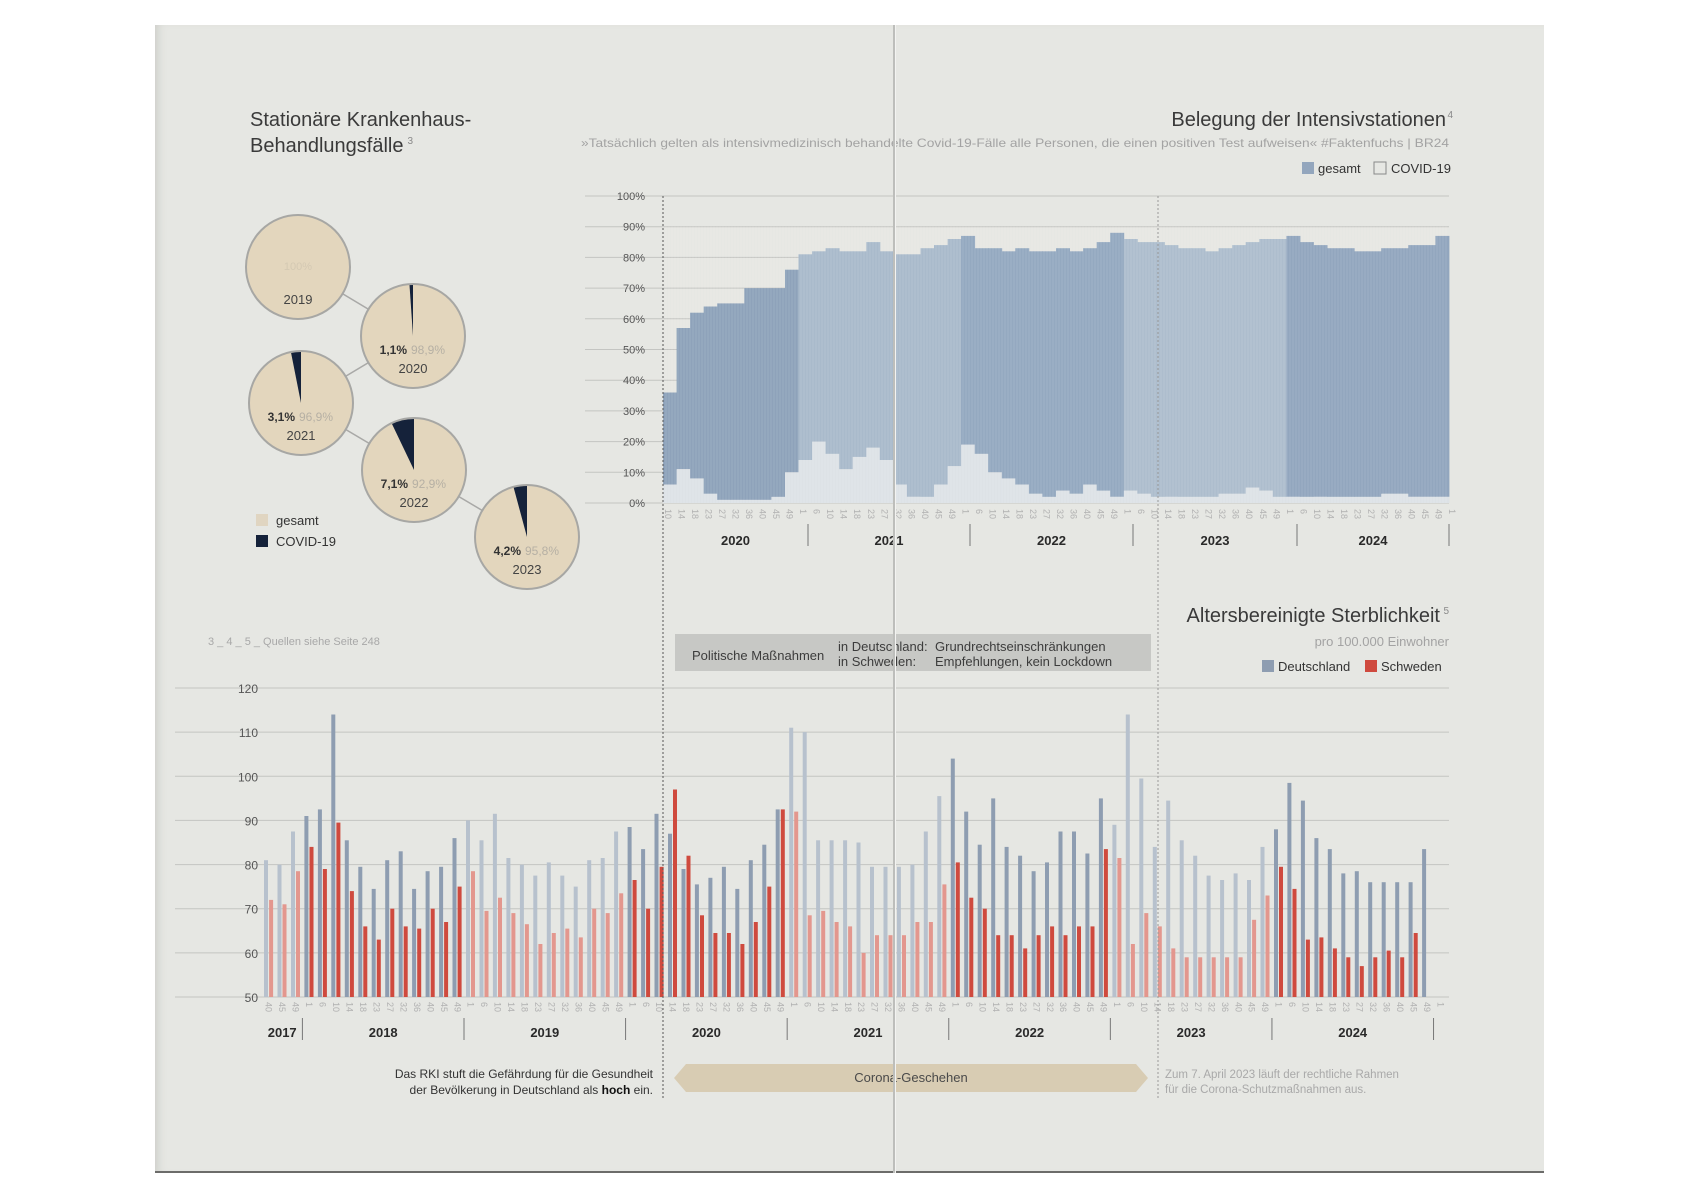 This screenshot has width=1698, height=1200. I want to click on icu-week-tick: 27, so click(1047, 514).